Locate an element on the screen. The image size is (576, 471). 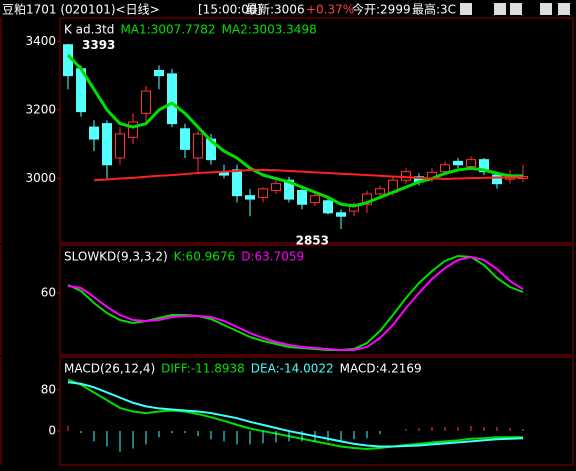
panel-title: K ad.3td is located at coordinates (89, 30).